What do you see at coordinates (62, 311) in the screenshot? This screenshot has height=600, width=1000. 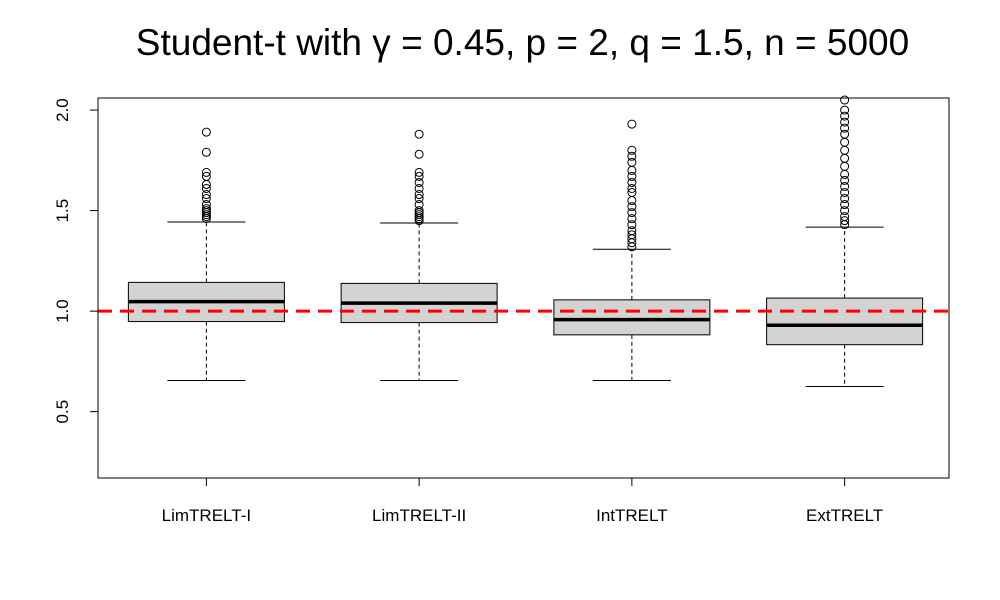 I see `y-tick-label: 1.0` at bounding box center [62, 311].